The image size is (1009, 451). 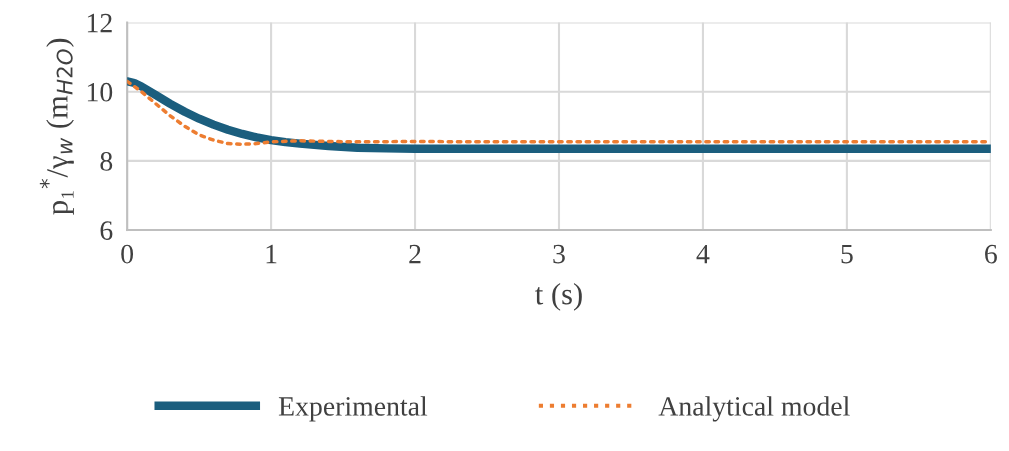 What do you see at coordinates (127, 254) in the screenshot?
I see `x-tick-label: 0` at bounding box center [127, 254].